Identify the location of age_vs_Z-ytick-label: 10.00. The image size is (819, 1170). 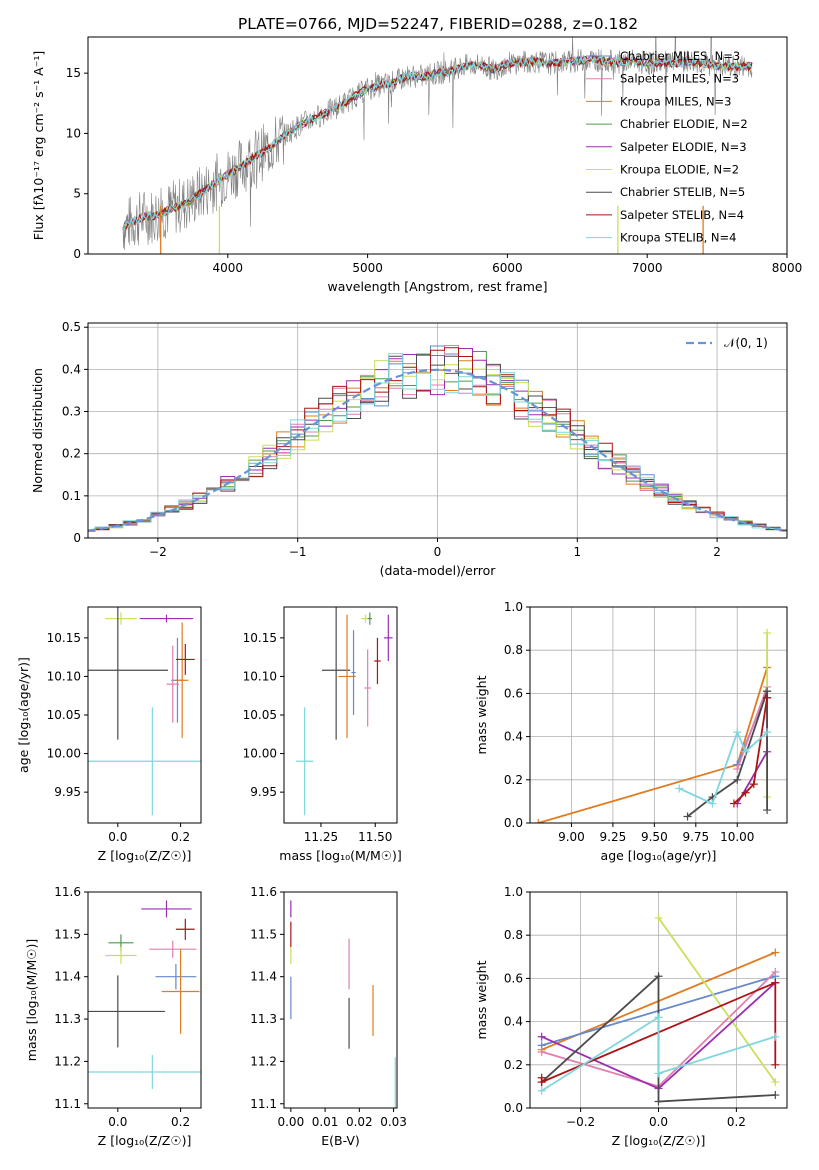
(64, 754).